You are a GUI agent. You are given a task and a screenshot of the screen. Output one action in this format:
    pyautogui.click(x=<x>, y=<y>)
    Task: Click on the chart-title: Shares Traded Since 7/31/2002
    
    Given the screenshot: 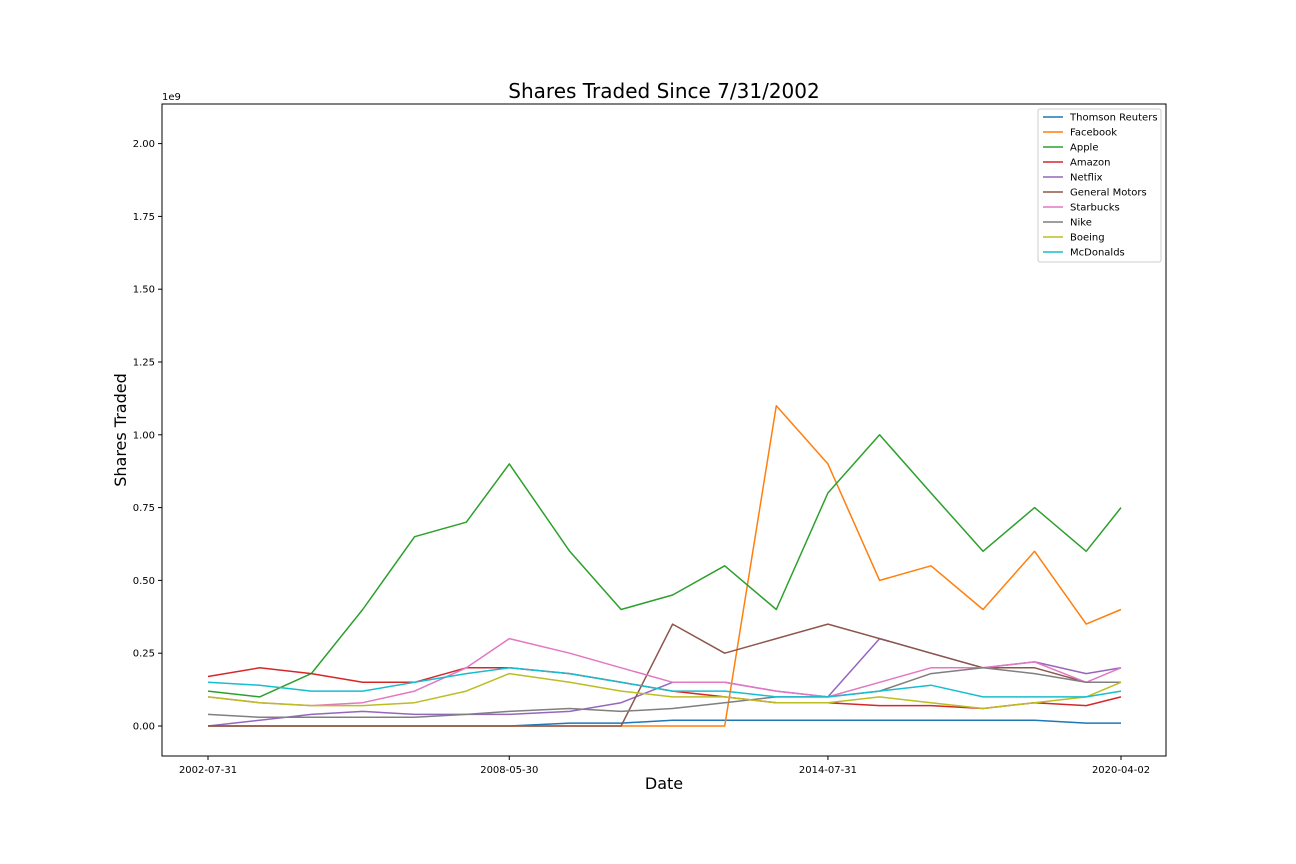 What is the action you would take?
    pyautogui.click(x=663, y=91)
    